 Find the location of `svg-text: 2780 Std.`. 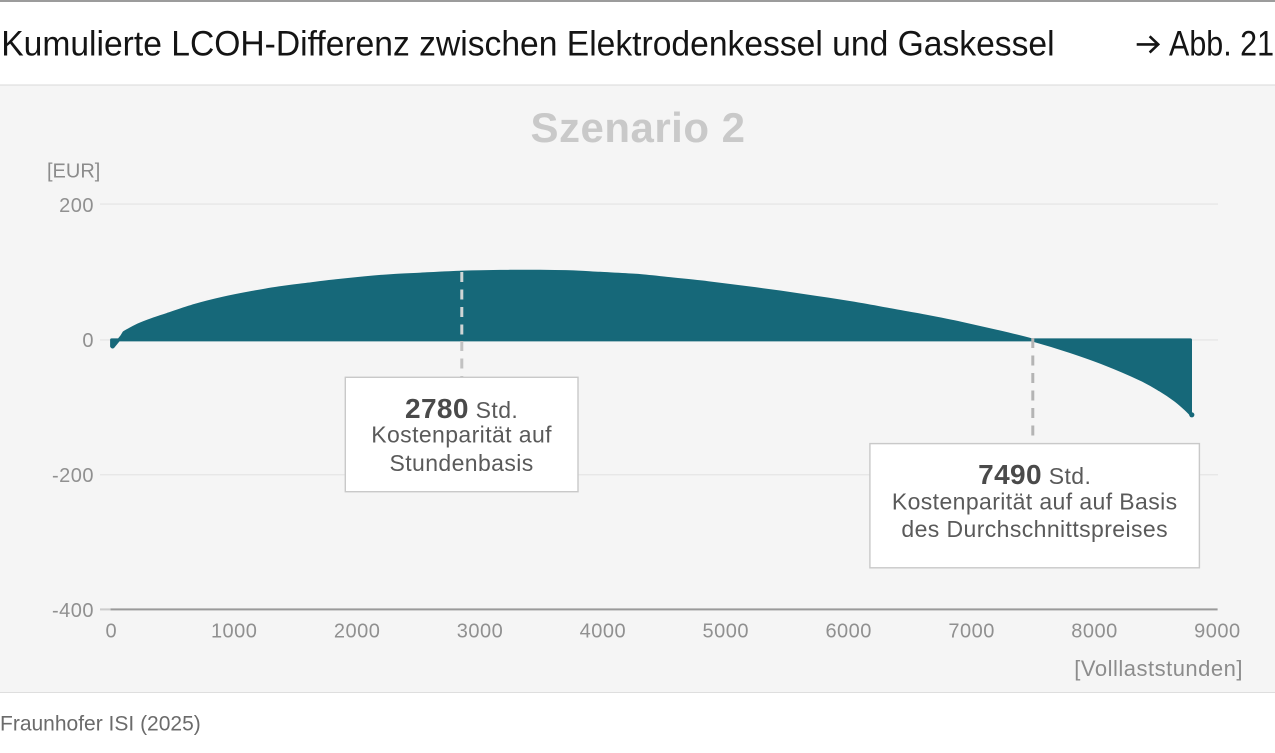

svg-text: 2780 Std. is located at coordinates (461, 408).